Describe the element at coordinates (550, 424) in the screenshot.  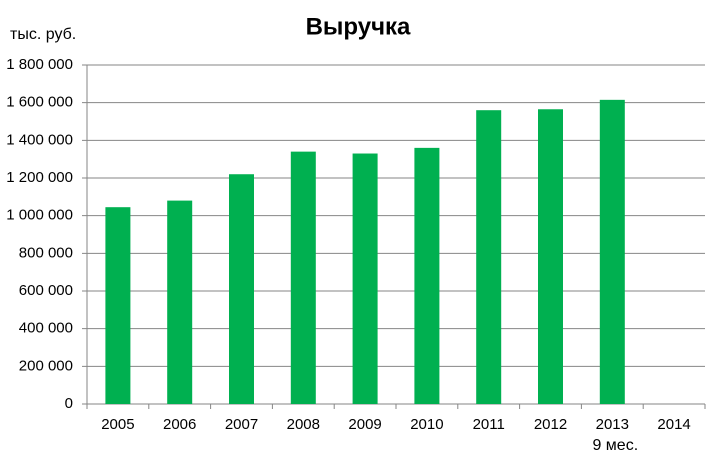
I see `x-tick-label: 2012` at that location.